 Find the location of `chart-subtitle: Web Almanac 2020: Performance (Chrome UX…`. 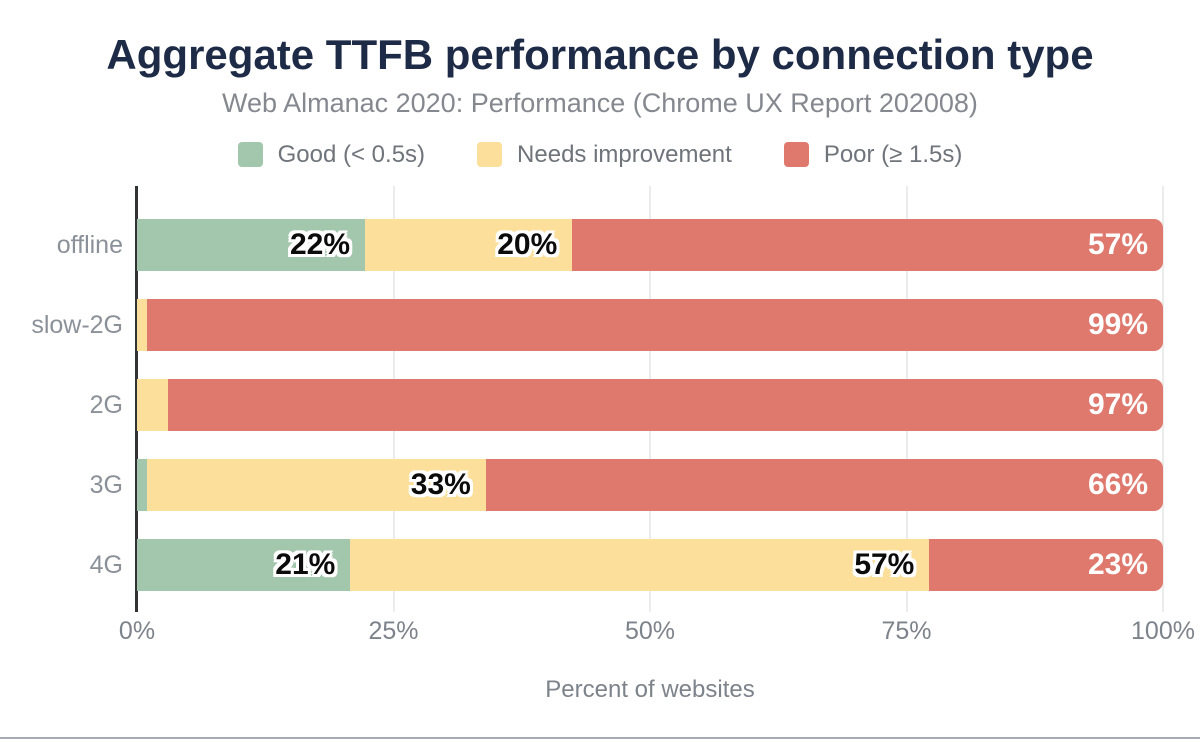

chart-subtitle: Web Almanac 2020: Performance (Chrome UX… is located at coordinates (600, 103).